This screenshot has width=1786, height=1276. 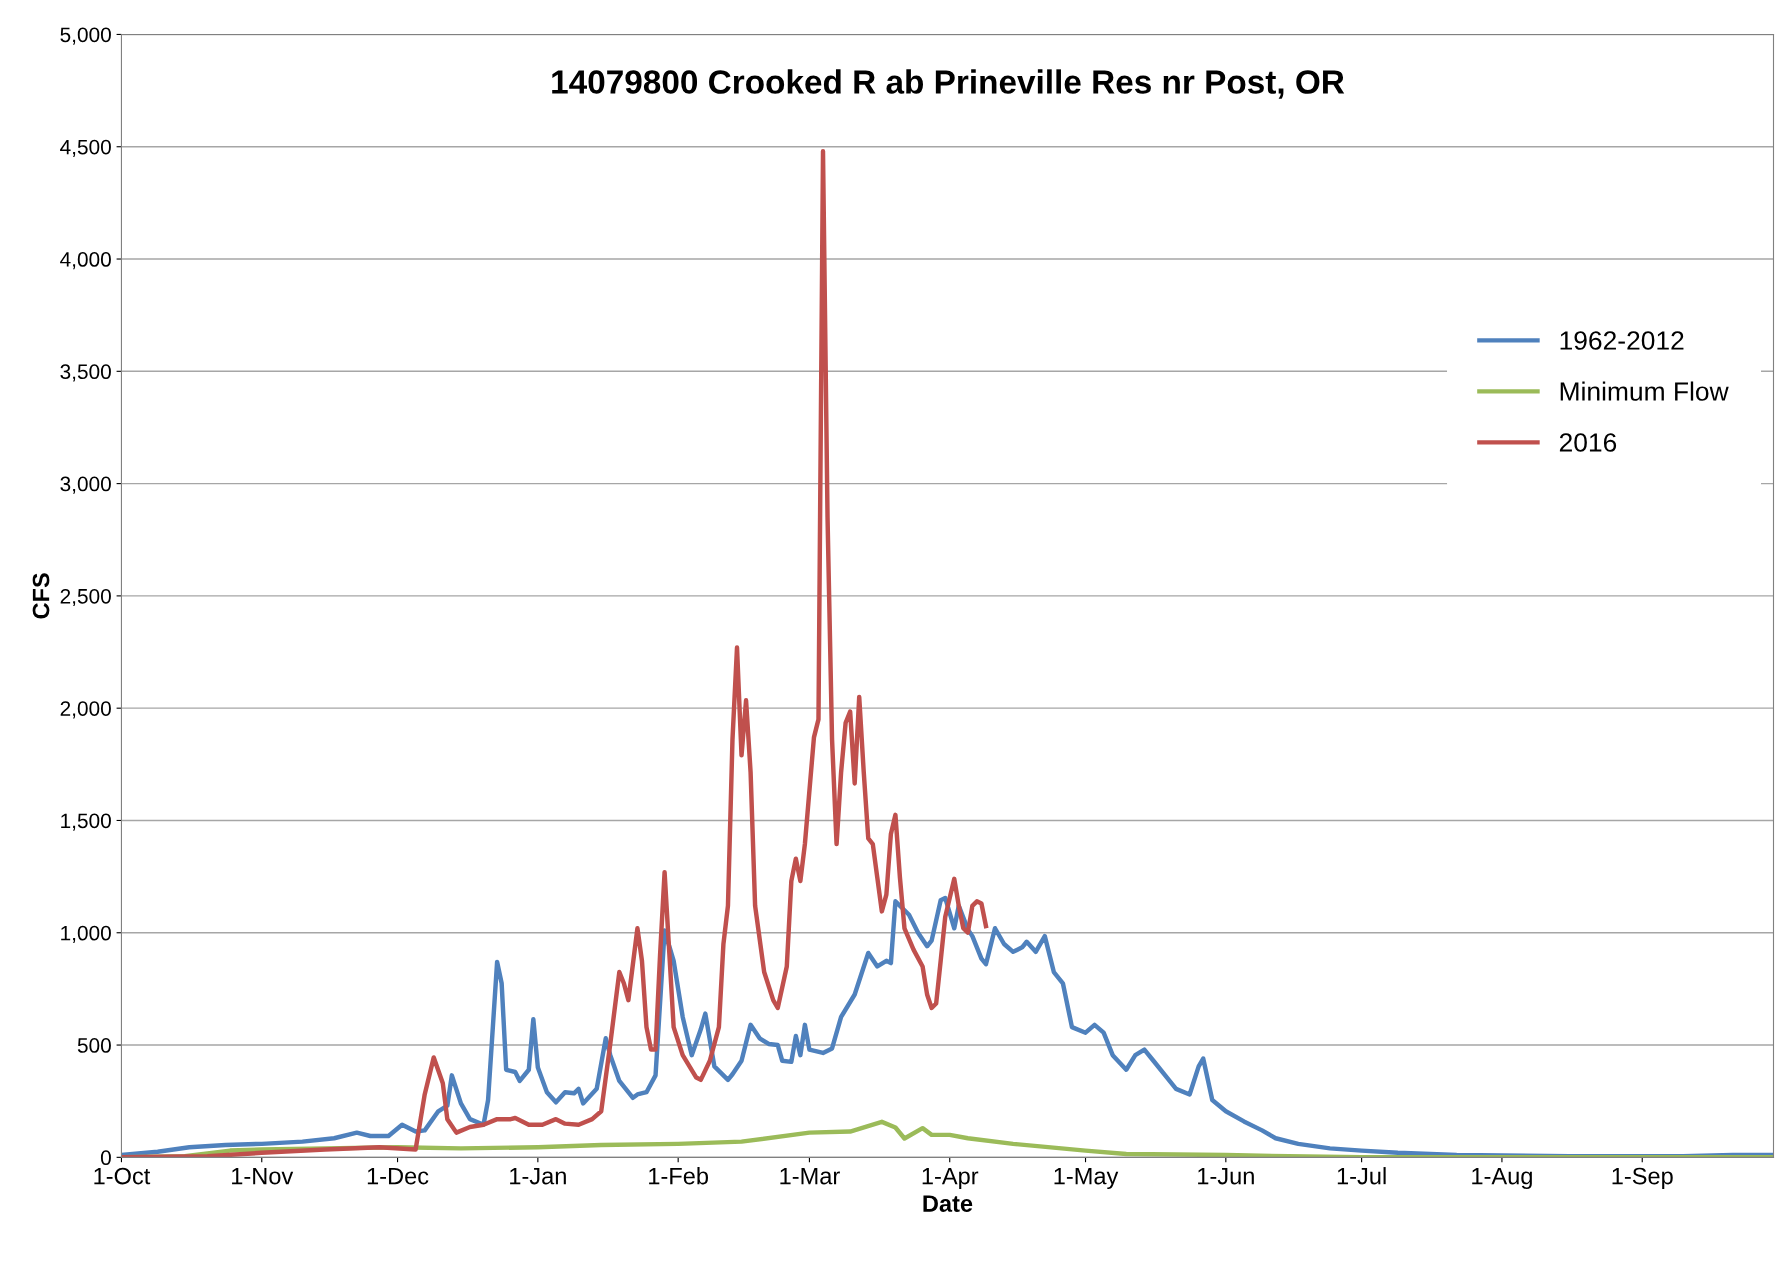 I want to click on legend-label: Minimum Flow, so click(x=1644, y=391).